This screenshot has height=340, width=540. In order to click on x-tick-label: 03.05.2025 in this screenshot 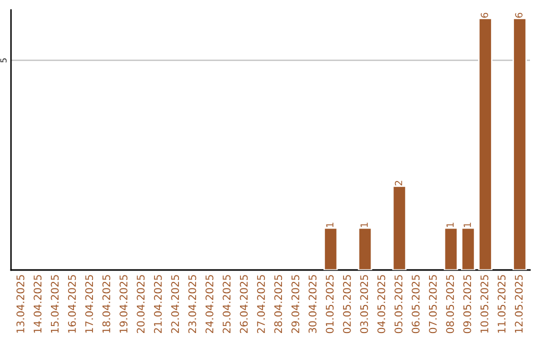, I will do `click(364, 304)`.